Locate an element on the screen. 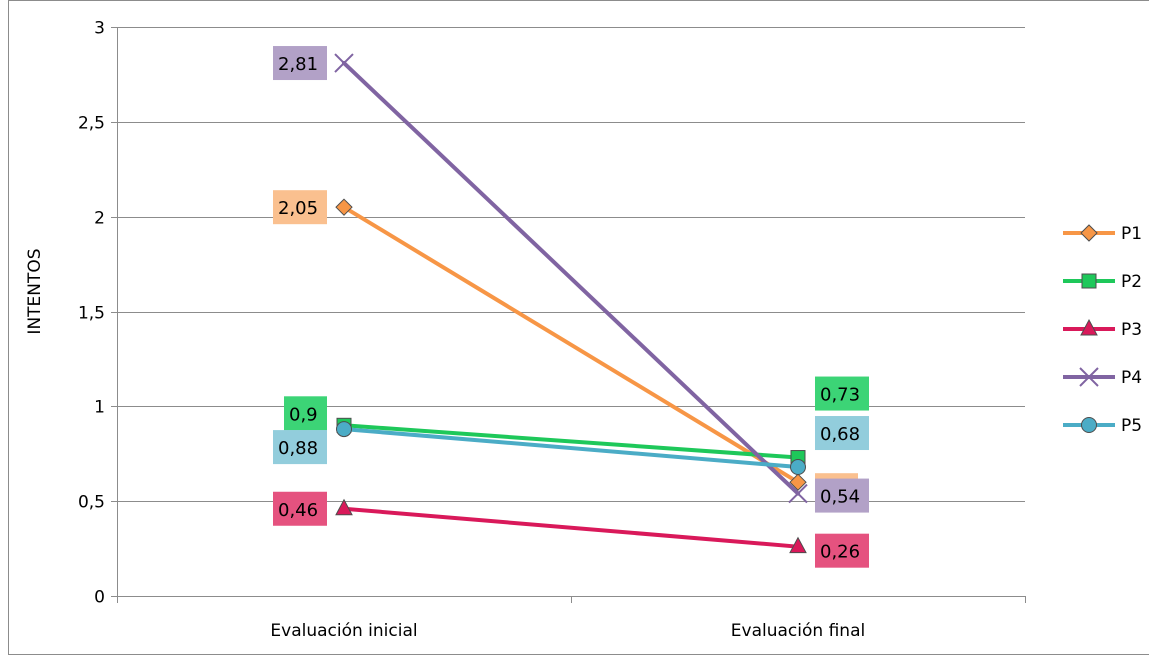 Image resolution: width=1149 pixels, height=657 pixels. data-label: 0,68 is located at coordinates (840, 434).